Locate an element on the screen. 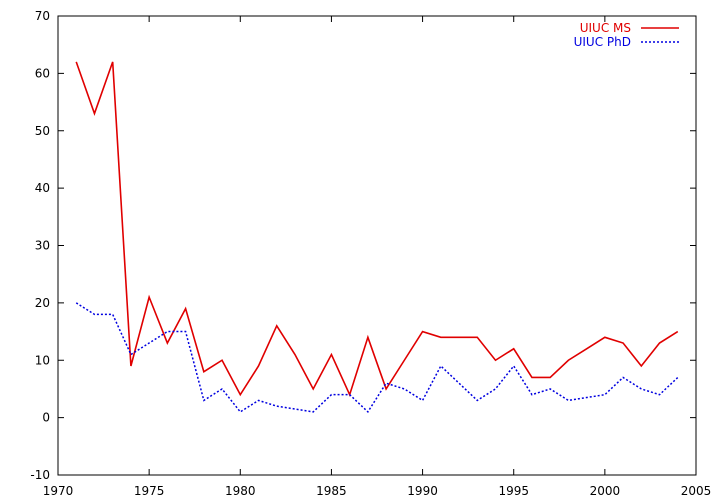  x-tick-label: 2005 is located at coordinates (696, 491).